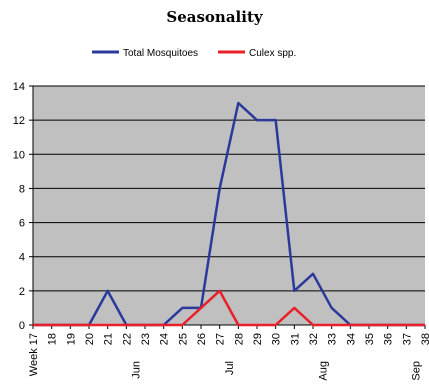 The image size is (429, 390). I want to click on y-tick-label: 8, so click(22, 189).